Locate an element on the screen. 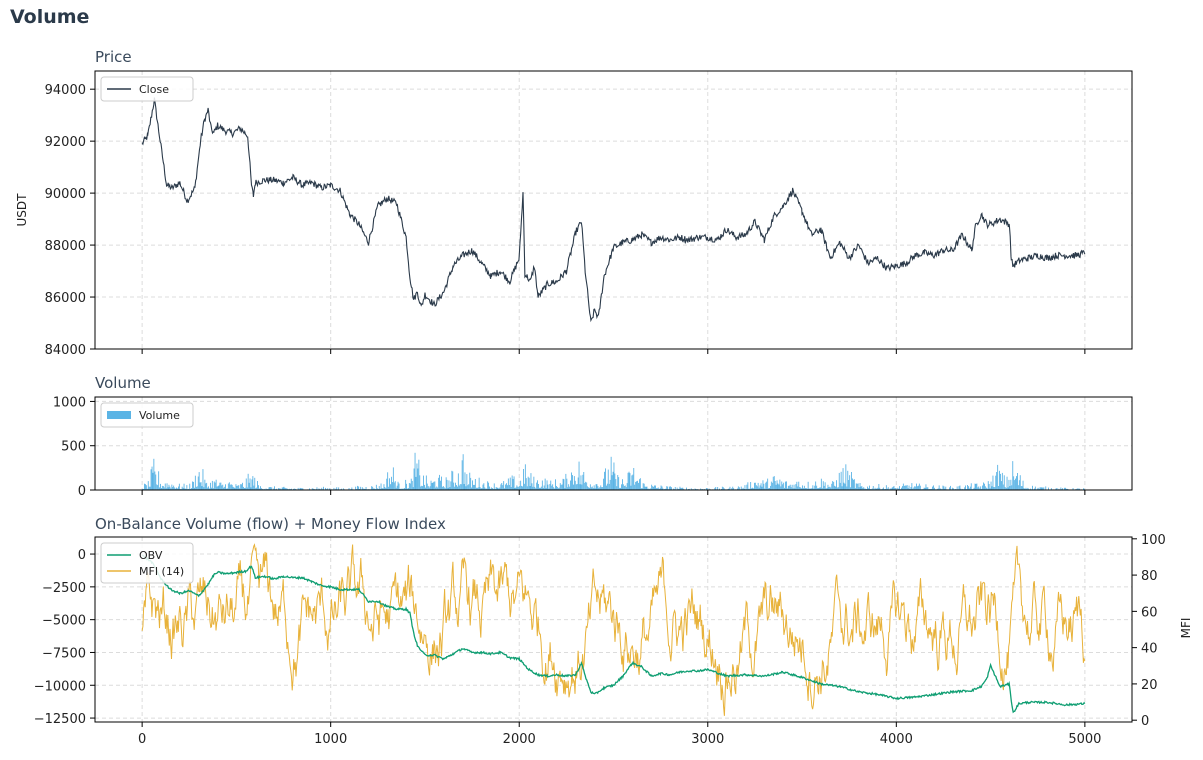 This screenshot has height=760, width=1203. mfi-ylabel: MFI is located at coordinates (1186, 628).